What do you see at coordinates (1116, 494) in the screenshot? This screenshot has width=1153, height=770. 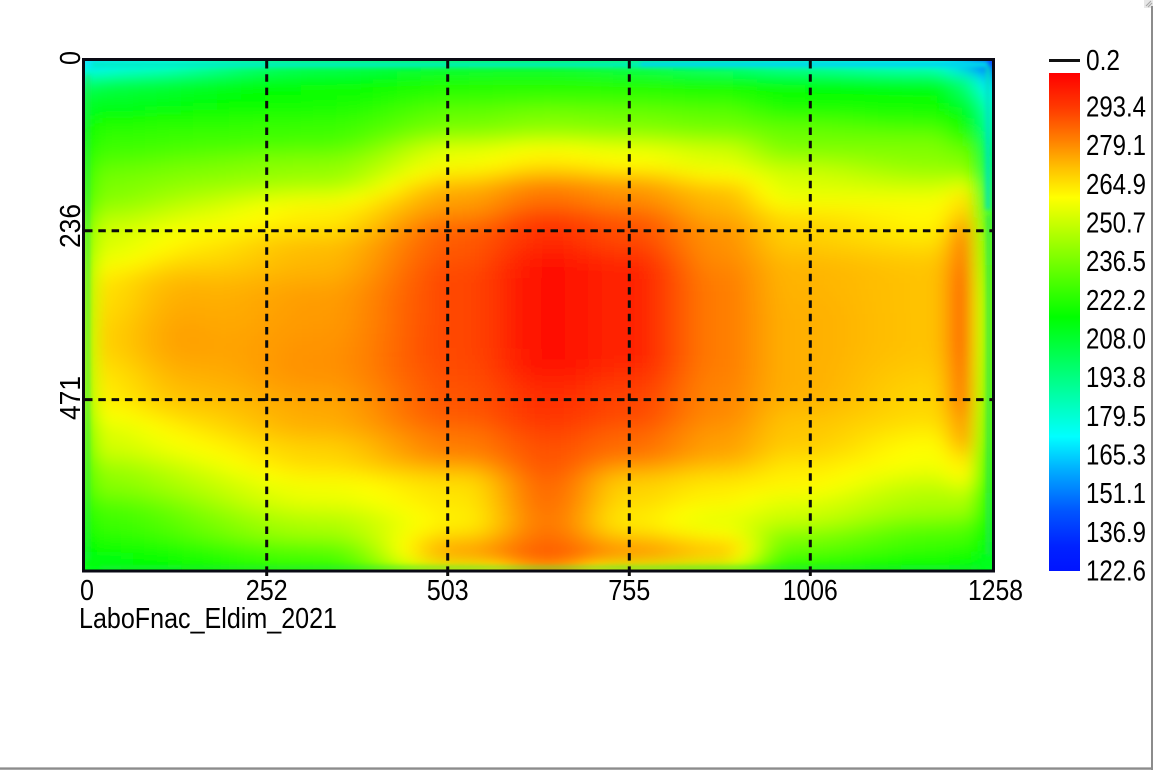 I see `svg-text: 151.1` at bounding box center [1116, 494].